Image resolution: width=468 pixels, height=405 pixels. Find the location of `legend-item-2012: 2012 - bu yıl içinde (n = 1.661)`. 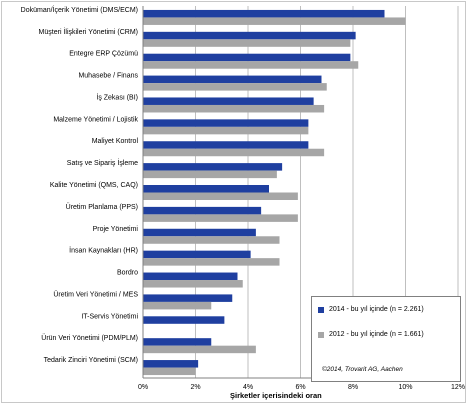

legend-item-2012: 2012 - bu yıl içinde (n = 1.661) is located at coordinates (371, 334).